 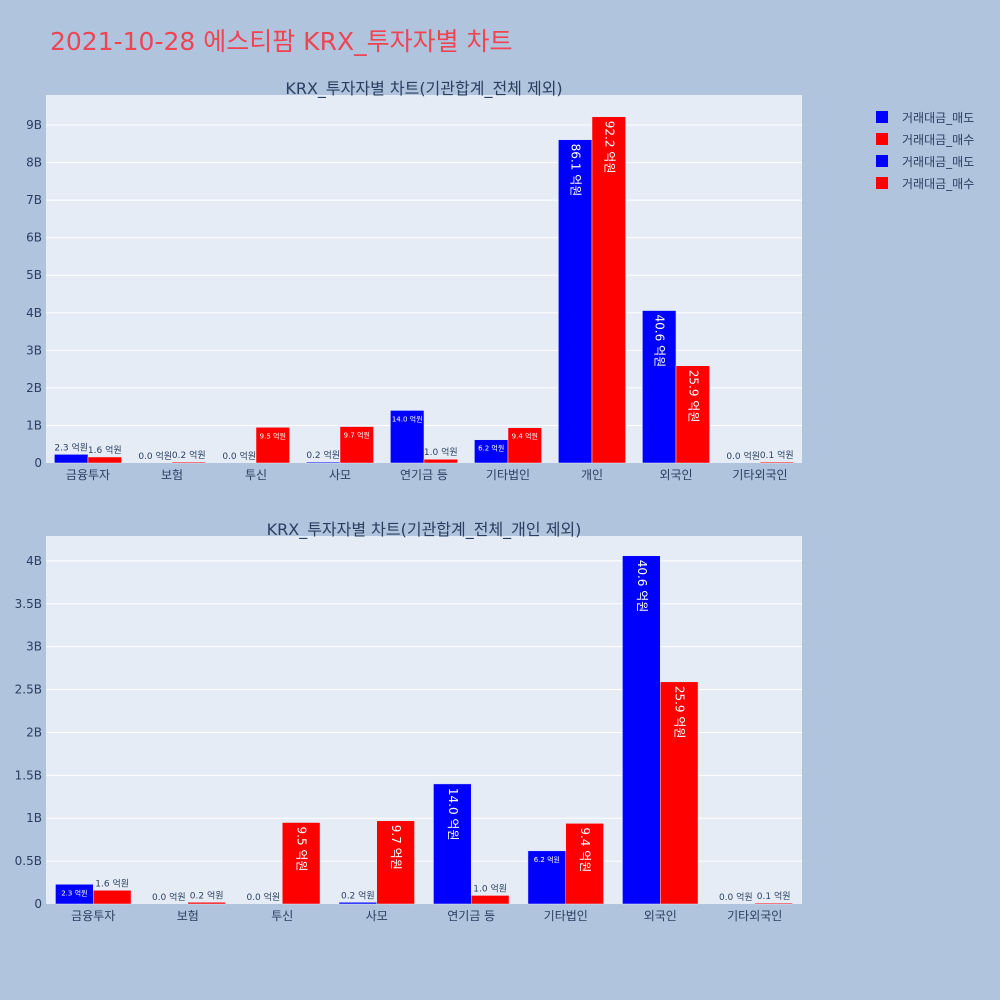 I want to click on bar-label: 1.6 억원, so click(x=112, y=883).